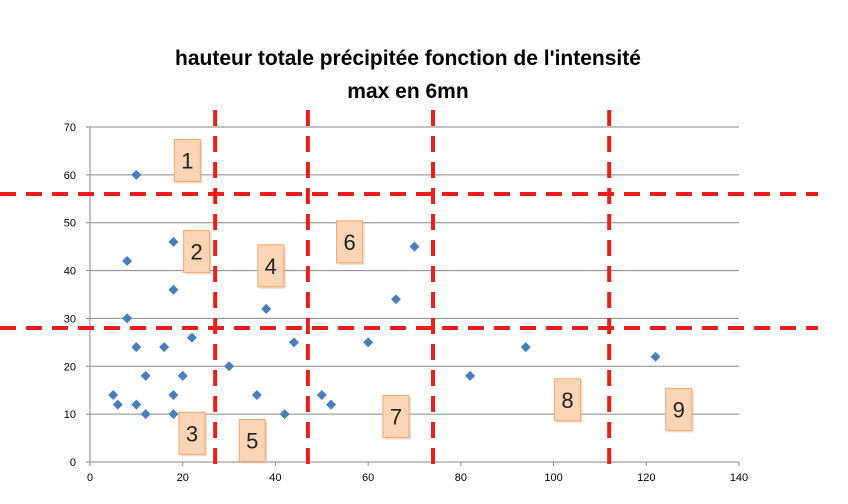 Image resolution: width=848 pixels, height=504 pixels. Describe the element at coordinates (70, 128) in the screenshot. I see `y-tick-label: 70` at that location.